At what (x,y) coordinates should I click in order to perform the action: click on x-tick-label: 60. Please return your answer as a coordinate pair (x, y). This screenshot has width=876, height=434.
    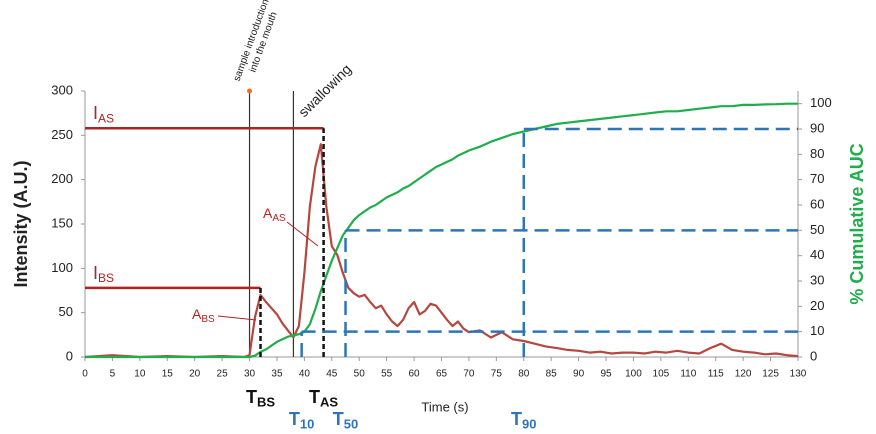
    Looking at the image, I should click on (415, 374).